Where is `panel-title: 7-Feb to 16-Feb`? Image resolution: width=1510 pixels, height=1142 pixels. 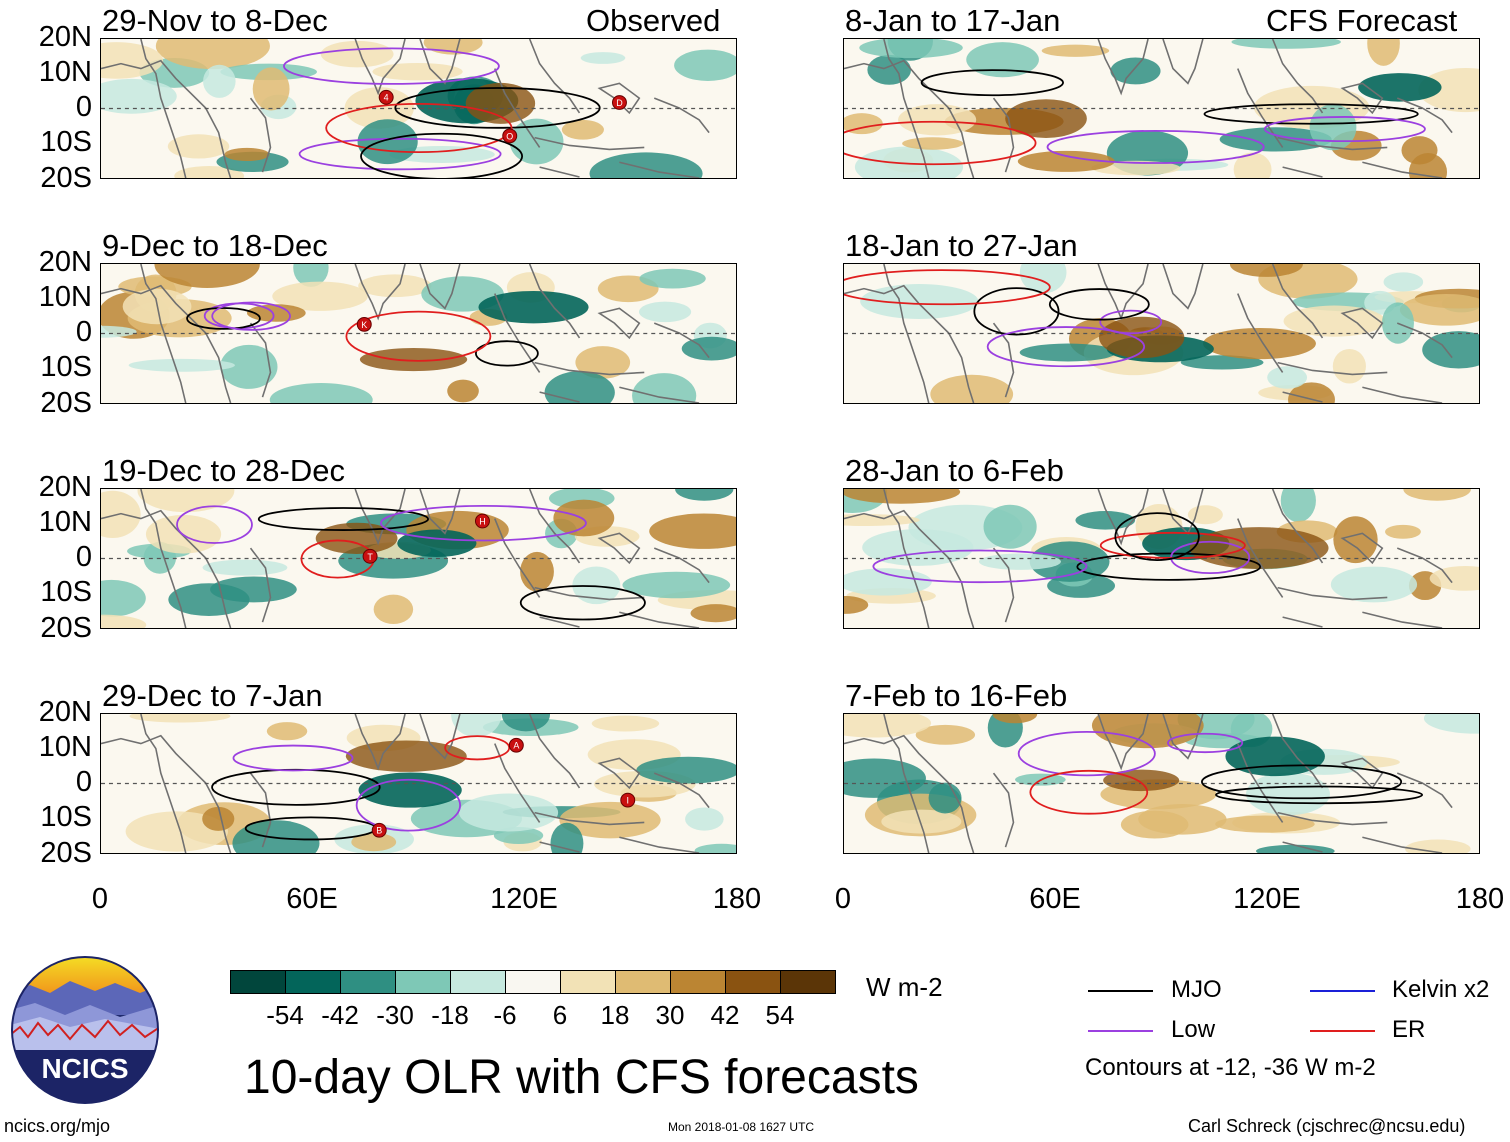 panel-title: 7-Feb to 16-Feb is located at coordinates (956, 695).